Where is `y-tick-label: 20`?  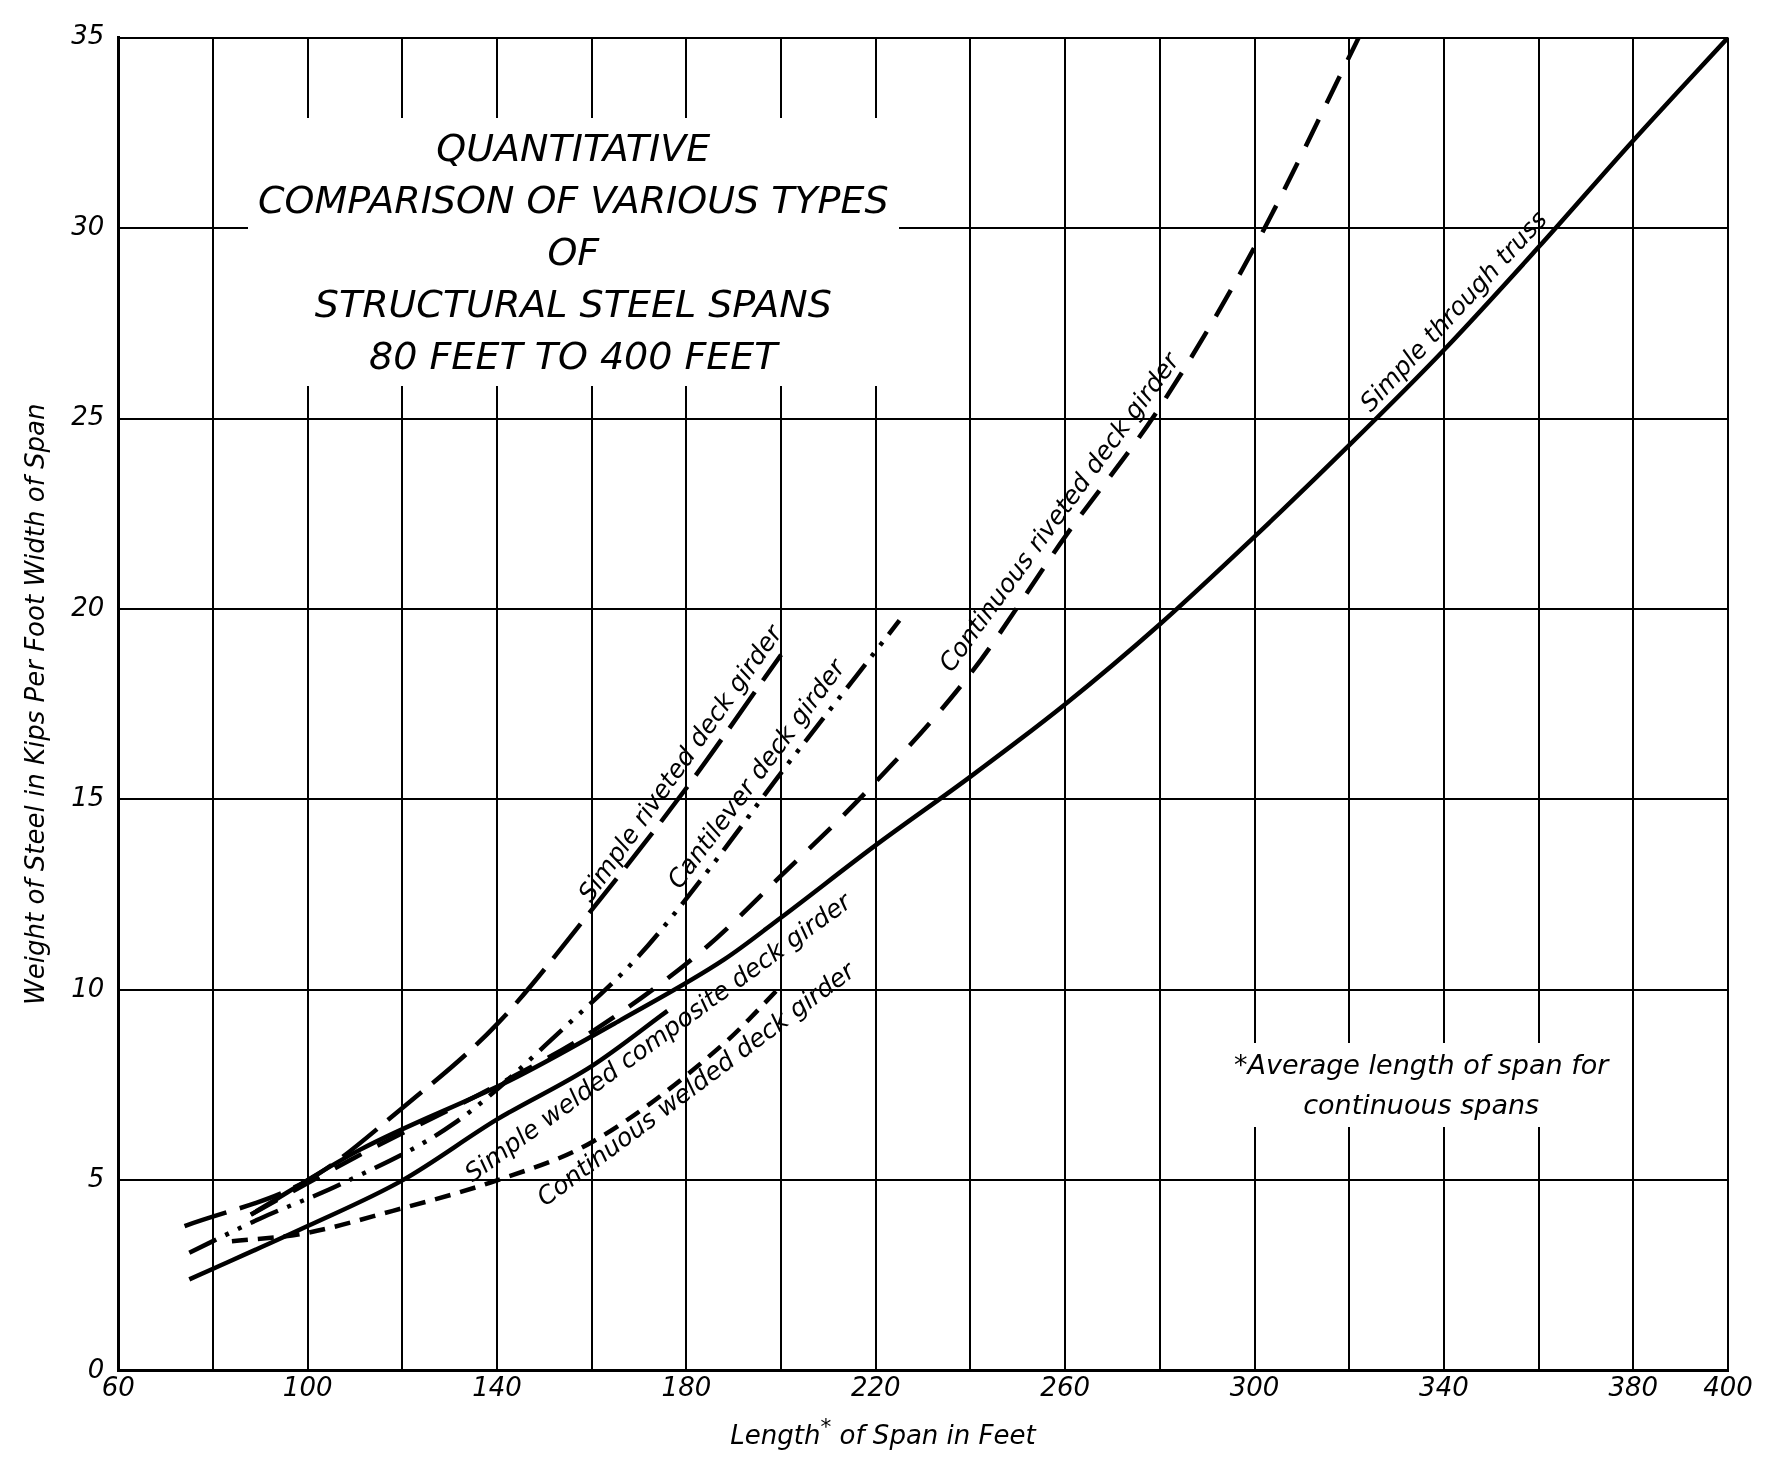
y-tick-label: 20 is located at coordinates (88, 606).